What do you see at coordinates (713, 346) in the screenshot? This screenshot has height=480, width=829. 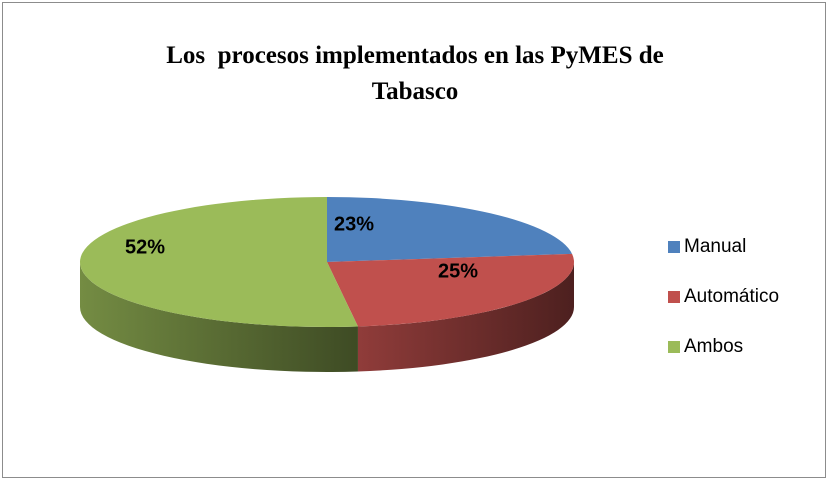 I see `legend-label: Ambos` at bounding box center [713, 346].